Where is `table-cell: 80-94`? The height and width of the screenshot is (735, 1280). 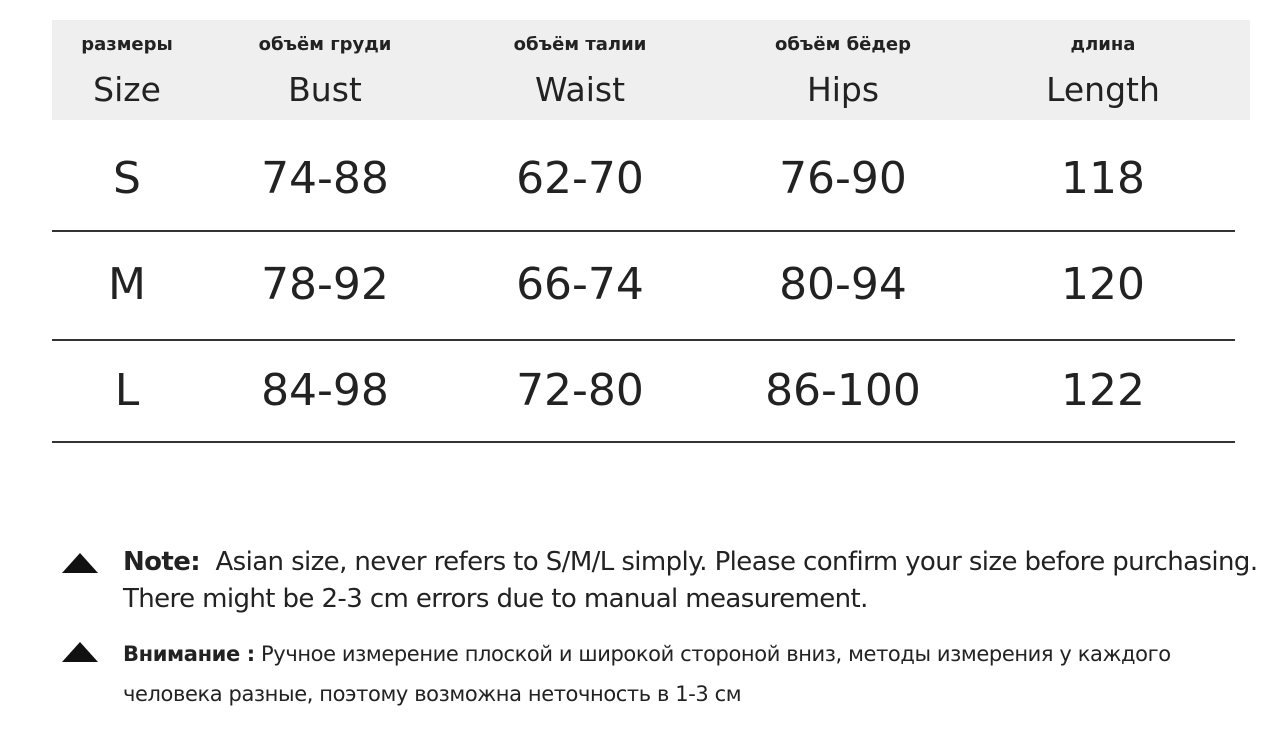 table-cell: 80-94 is located at coordinates (843, 284).